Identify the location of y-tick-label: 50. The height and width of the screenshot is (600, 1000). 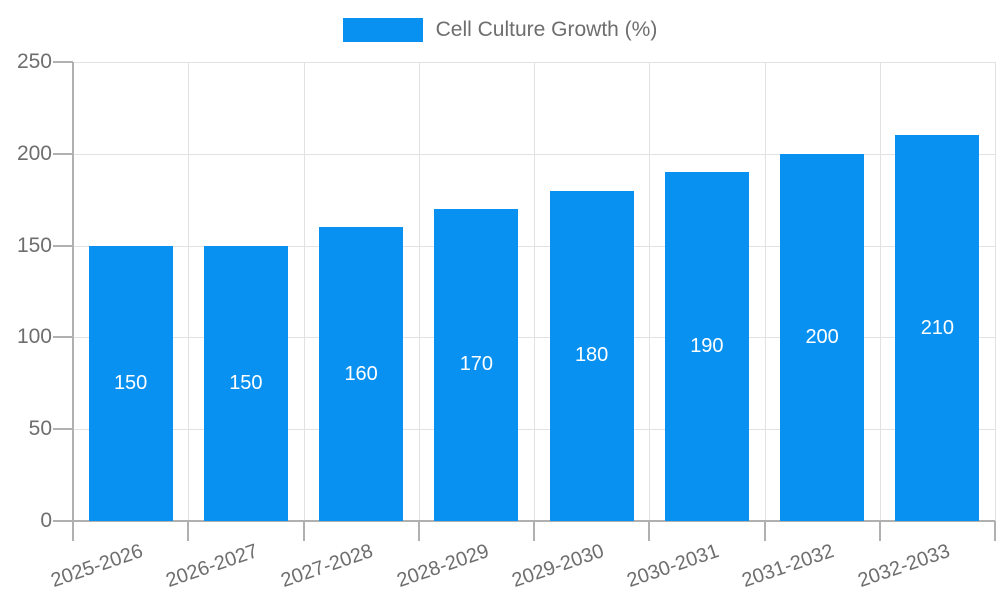
(40, 429).